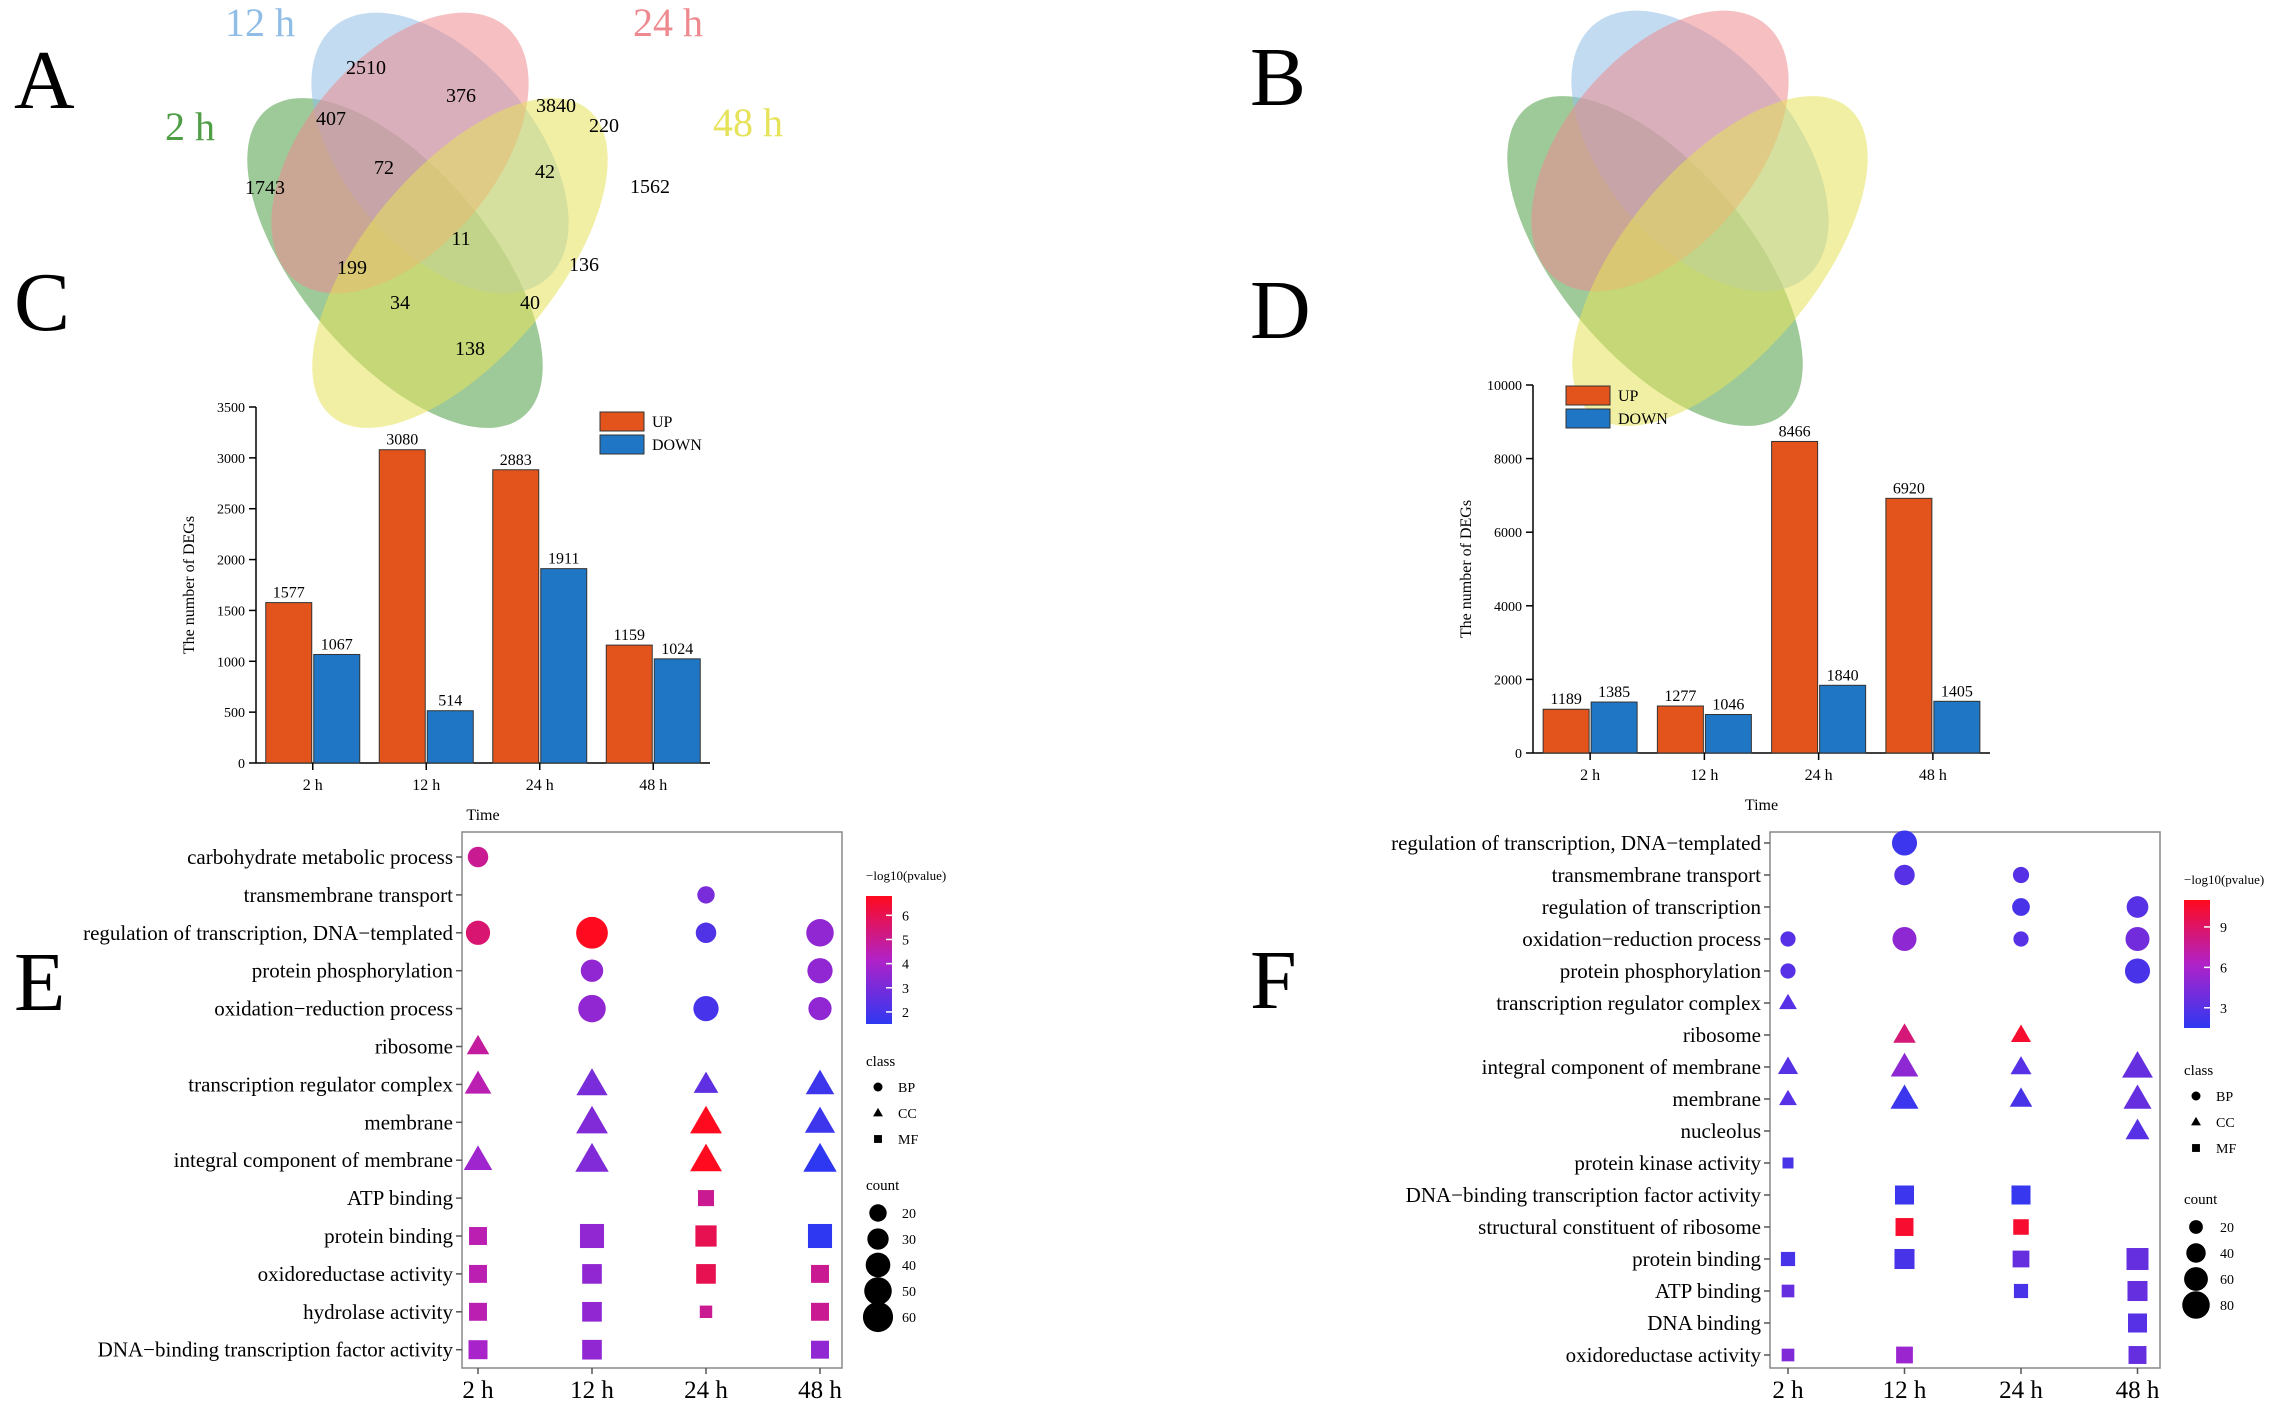 Image resolution: width=2278 pixels, height=1410 pixels. I want to click on chart-c-y-tick-label: 2000, so click(231, 561).